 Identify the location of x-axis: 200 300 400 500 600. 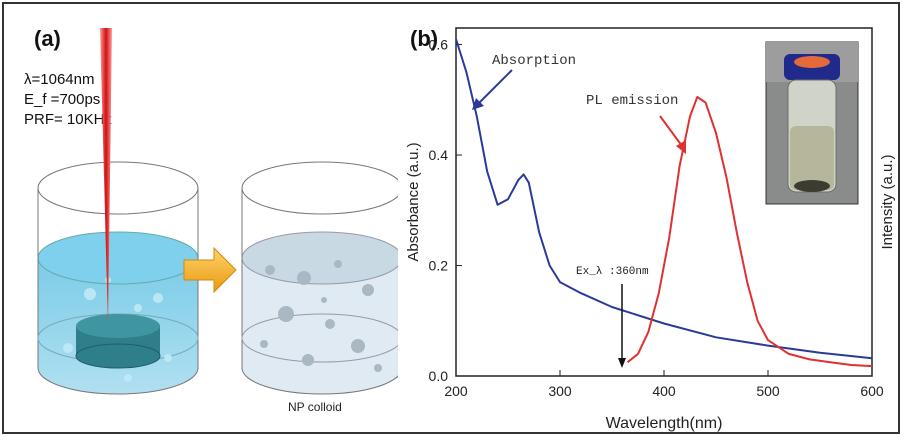
(664, 384).